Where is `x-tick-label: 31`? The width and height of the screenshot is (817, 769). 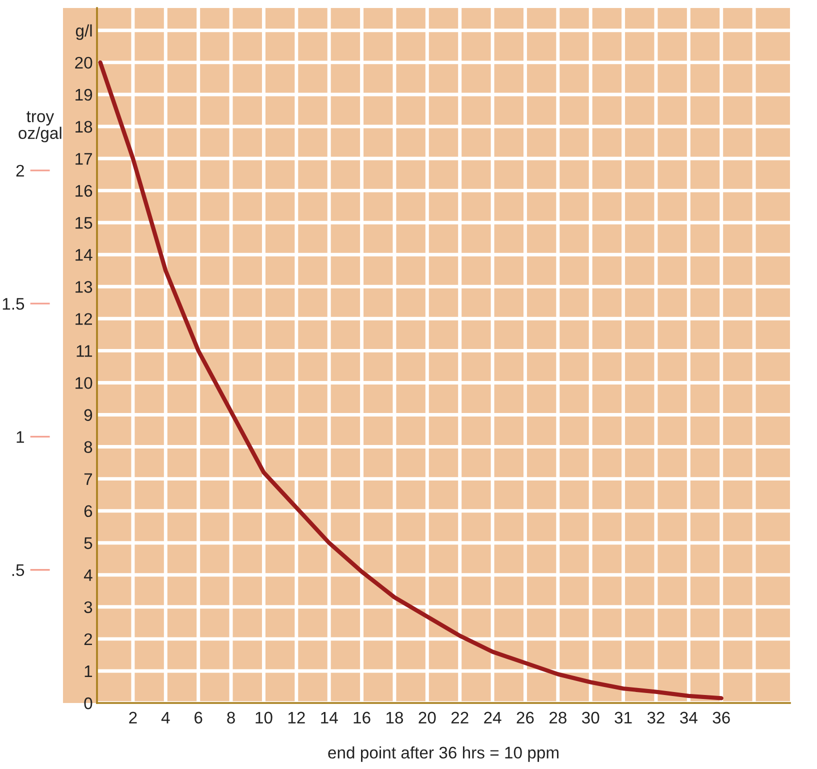 x-tick-label: 31 is located at coordinates (623, 718).